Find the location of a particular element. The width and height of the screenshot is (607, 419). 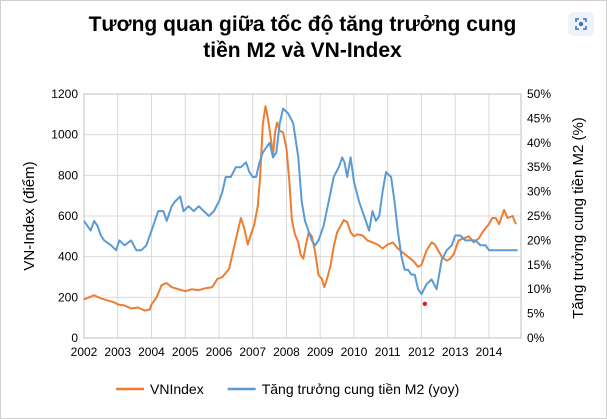

expand-image-button is located at coordinates (581, 24).